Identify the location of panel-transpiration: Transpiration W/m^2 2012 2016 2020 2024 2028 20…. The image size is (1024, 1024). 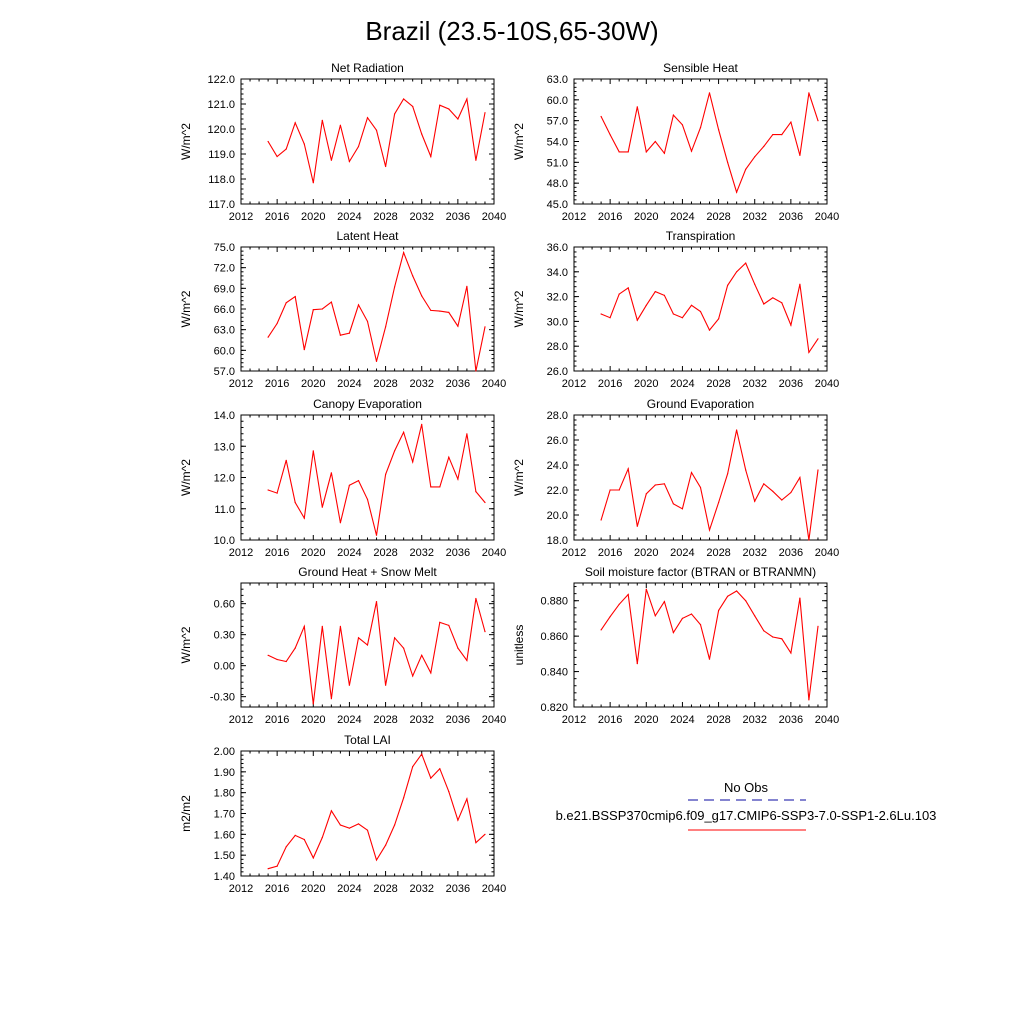
(675, 309).